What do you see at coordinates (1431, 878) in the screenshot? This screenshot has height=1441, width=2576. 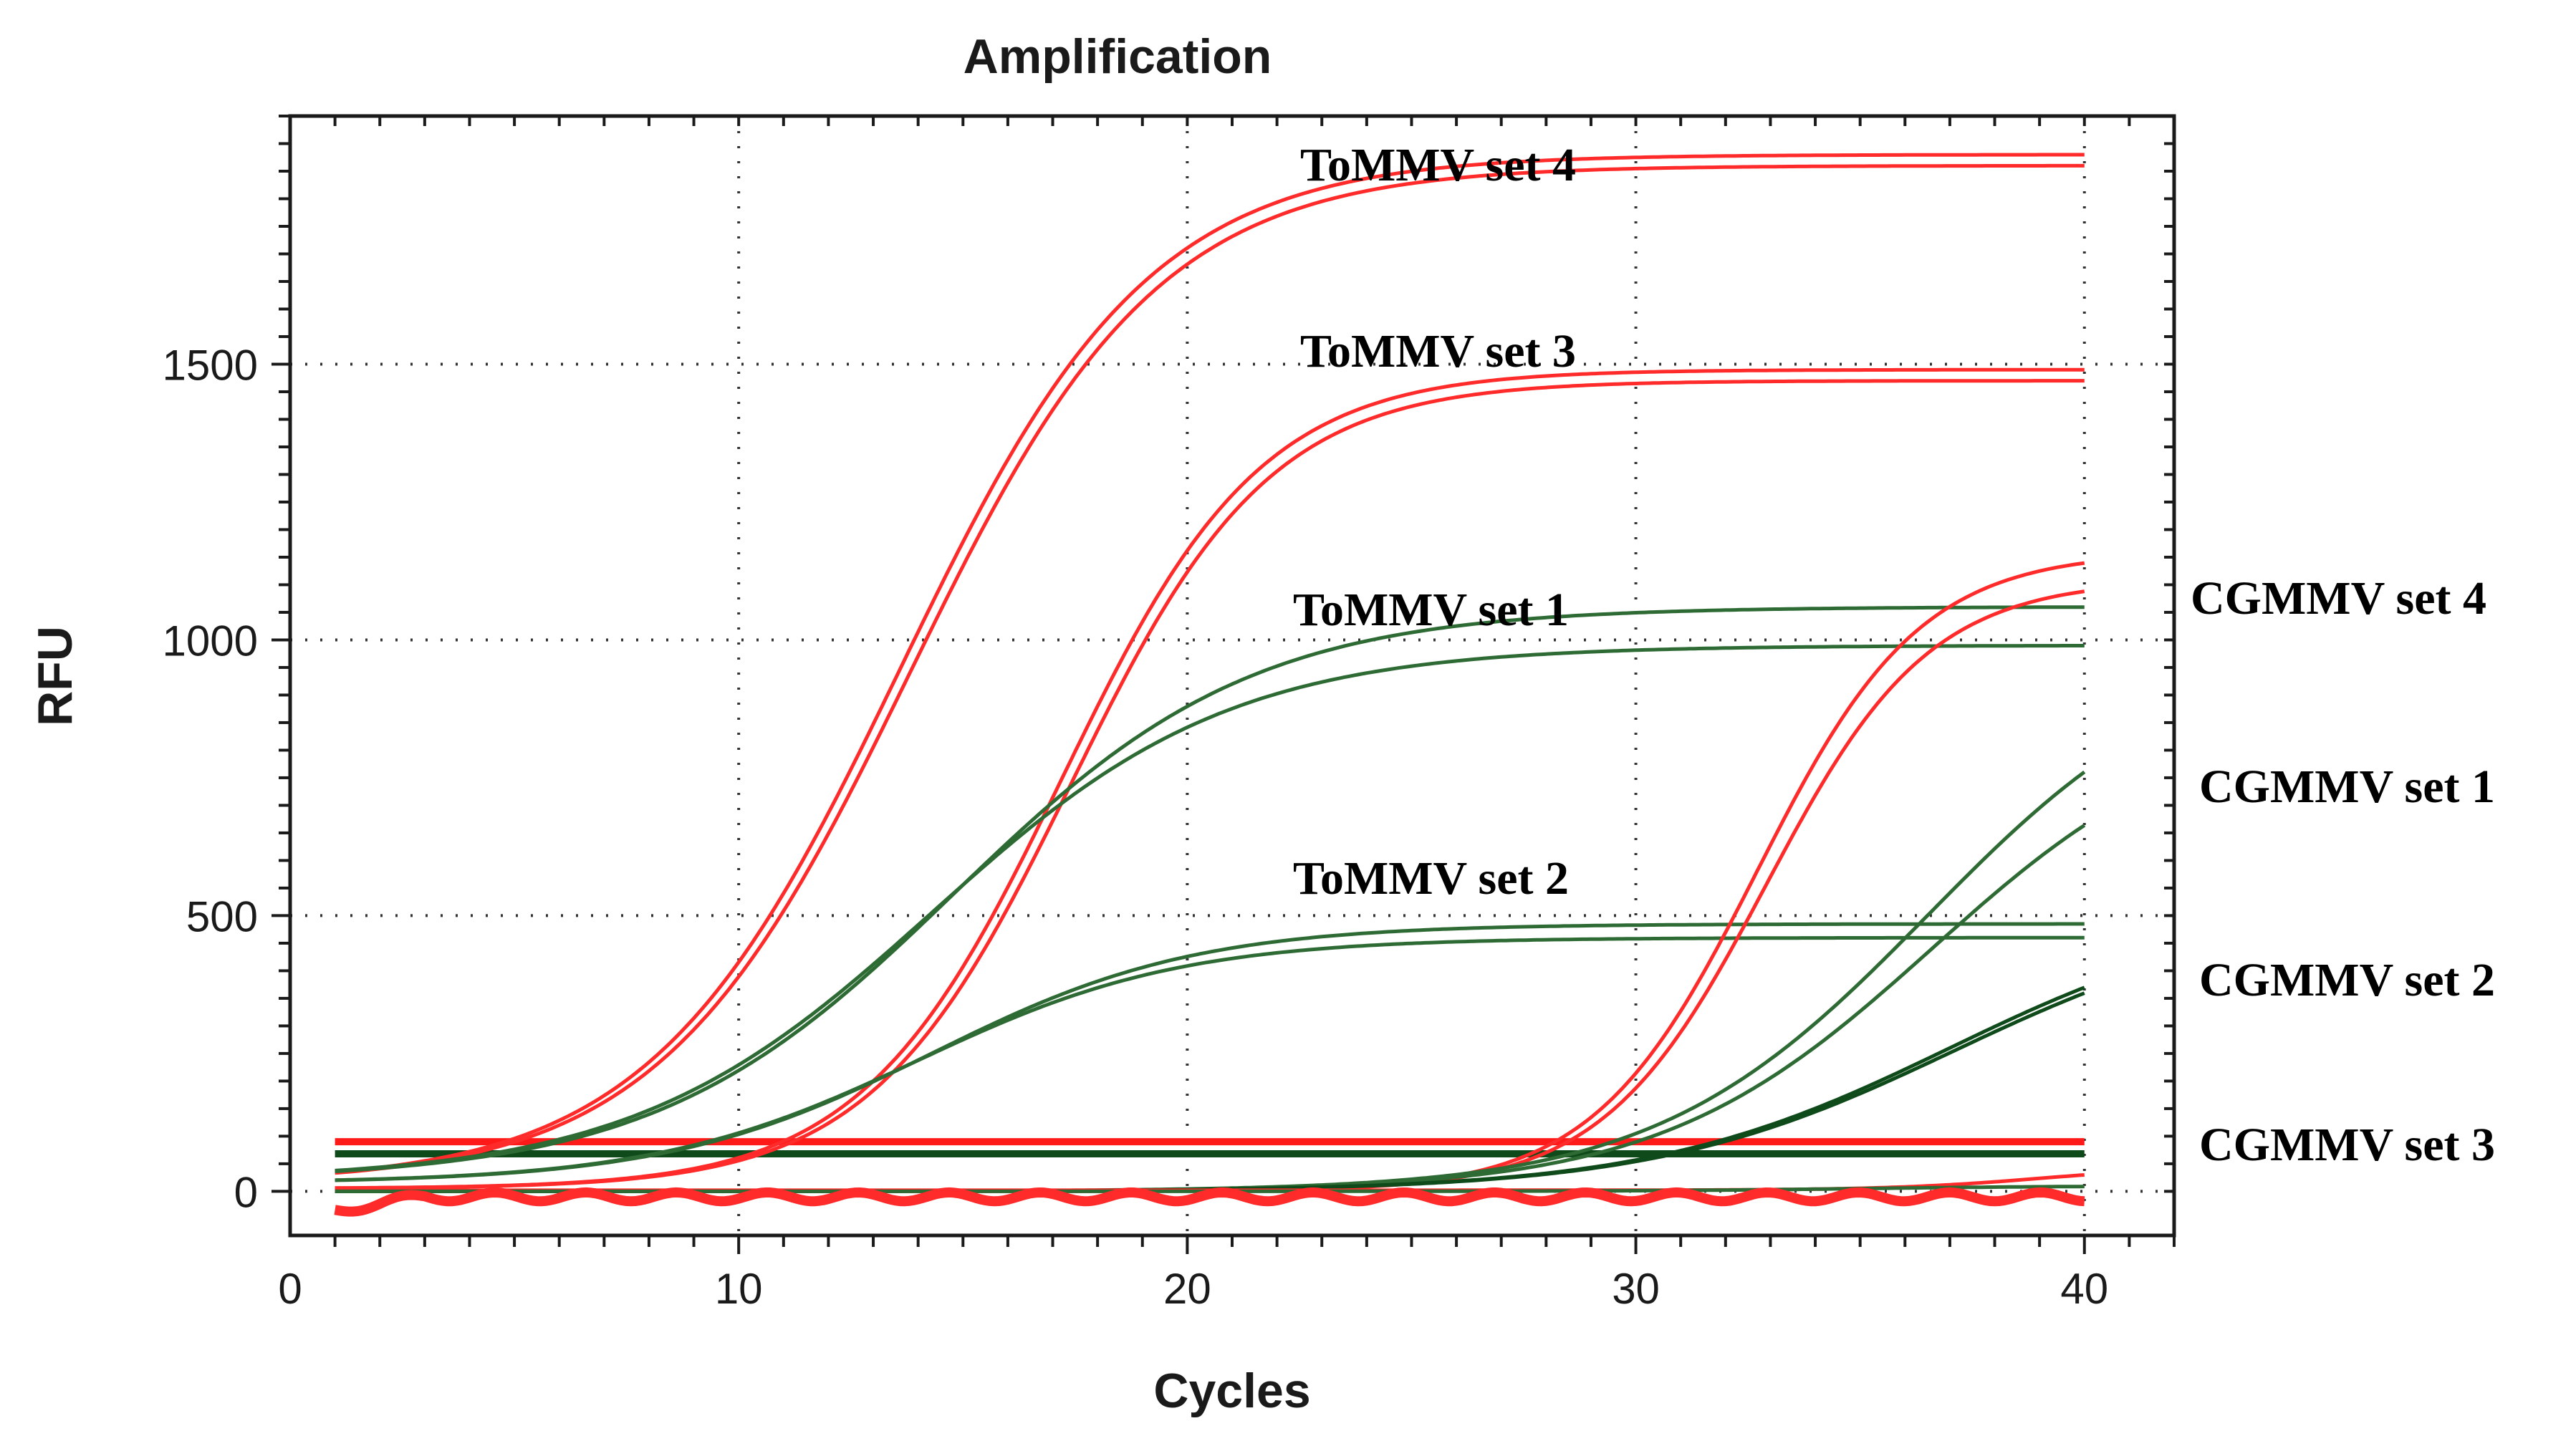 I see `label-tommv-set-2: ToMMV set 2` at bounding box center [1431, 878].